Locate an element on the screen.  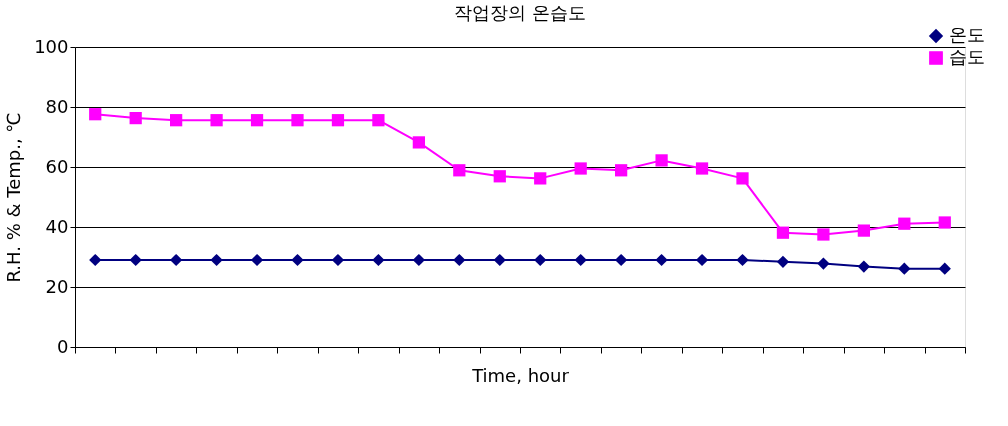
y-tick-label: 0 is located at coordinates (63, 346).